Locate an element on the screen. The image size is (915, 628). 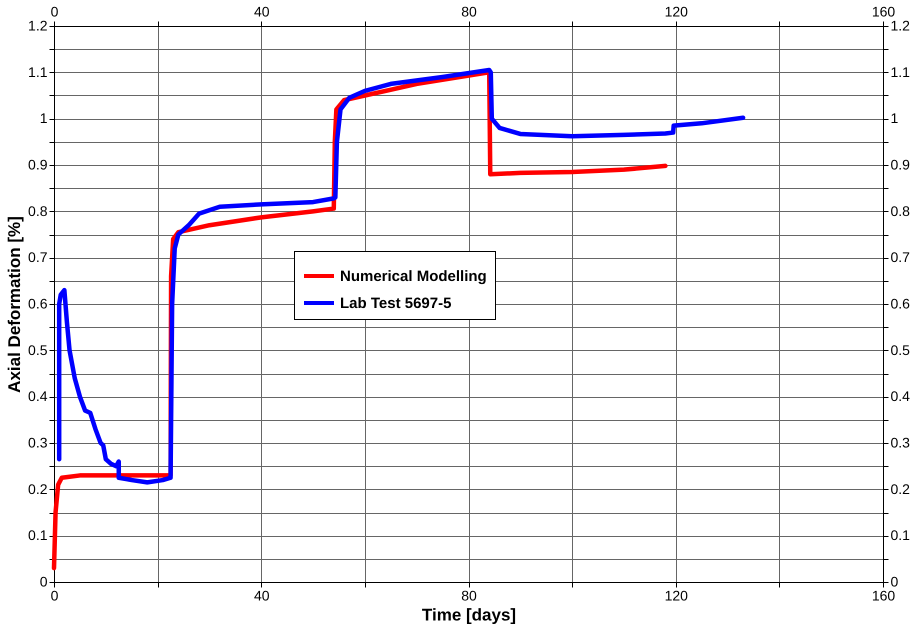
x2-tick-label: 0 is located at coordinates (54, 12).